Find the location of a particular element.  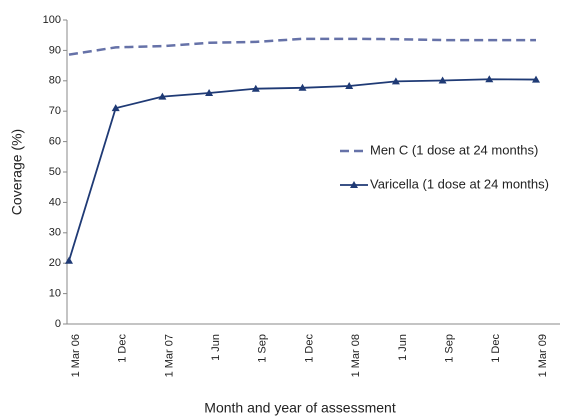

y-tick-label: 90 is located at coordinates (55, 50).